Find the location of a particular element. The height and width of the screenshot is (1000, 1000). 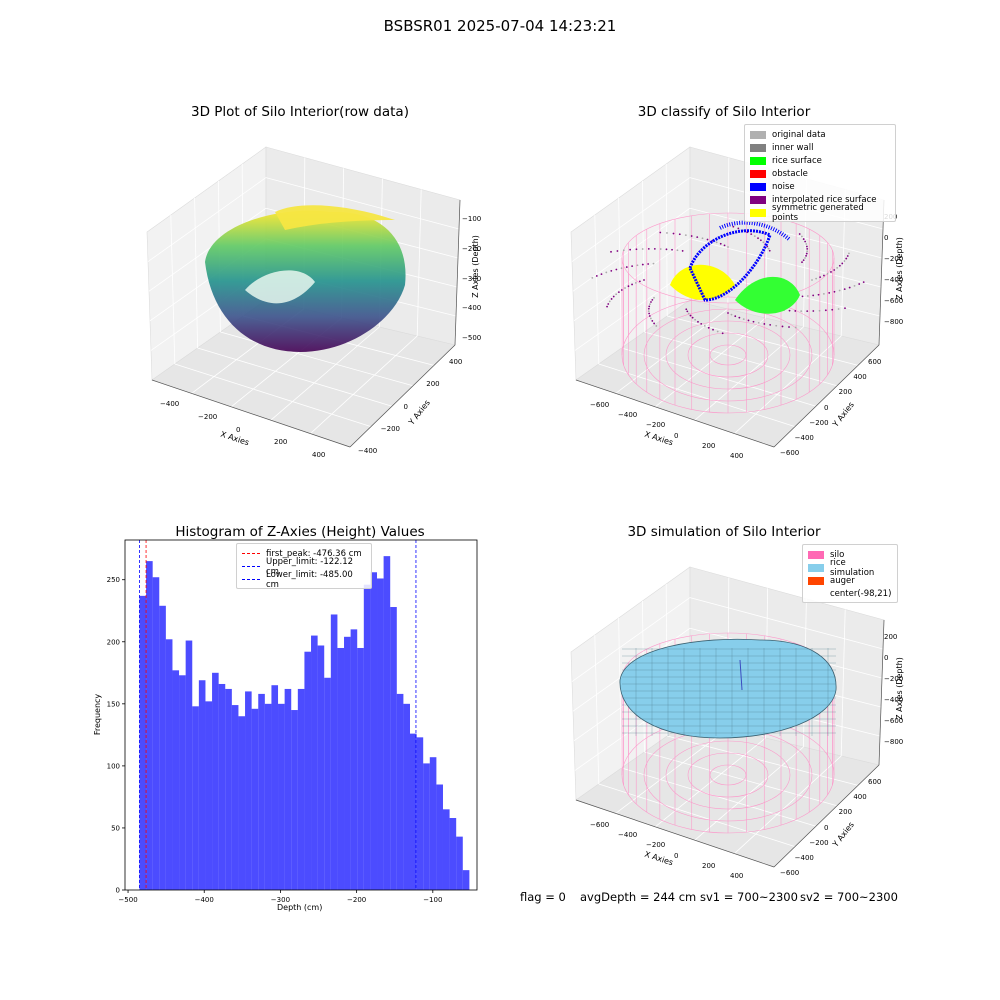

raw-x-tick-label: −400 is located at coordinates (170, 404).